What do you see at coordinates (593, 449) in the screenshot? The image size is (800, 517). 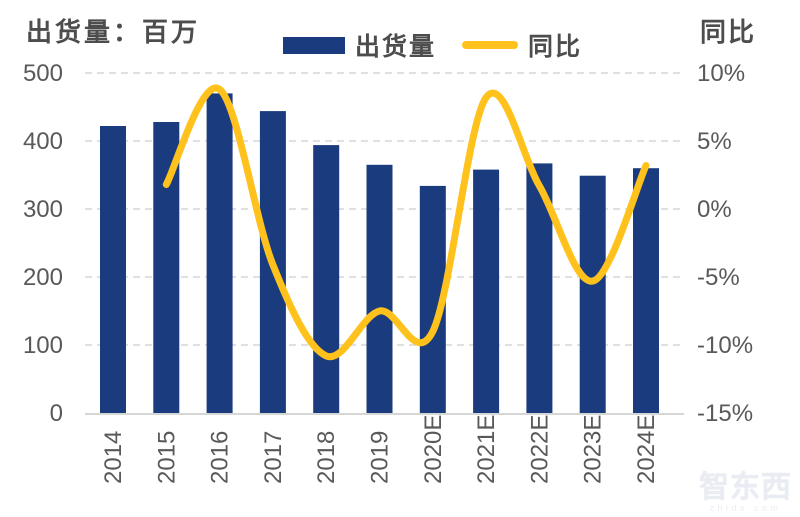 I see `x-tick-2023E: 2023E` at bounding box center [593, 449].